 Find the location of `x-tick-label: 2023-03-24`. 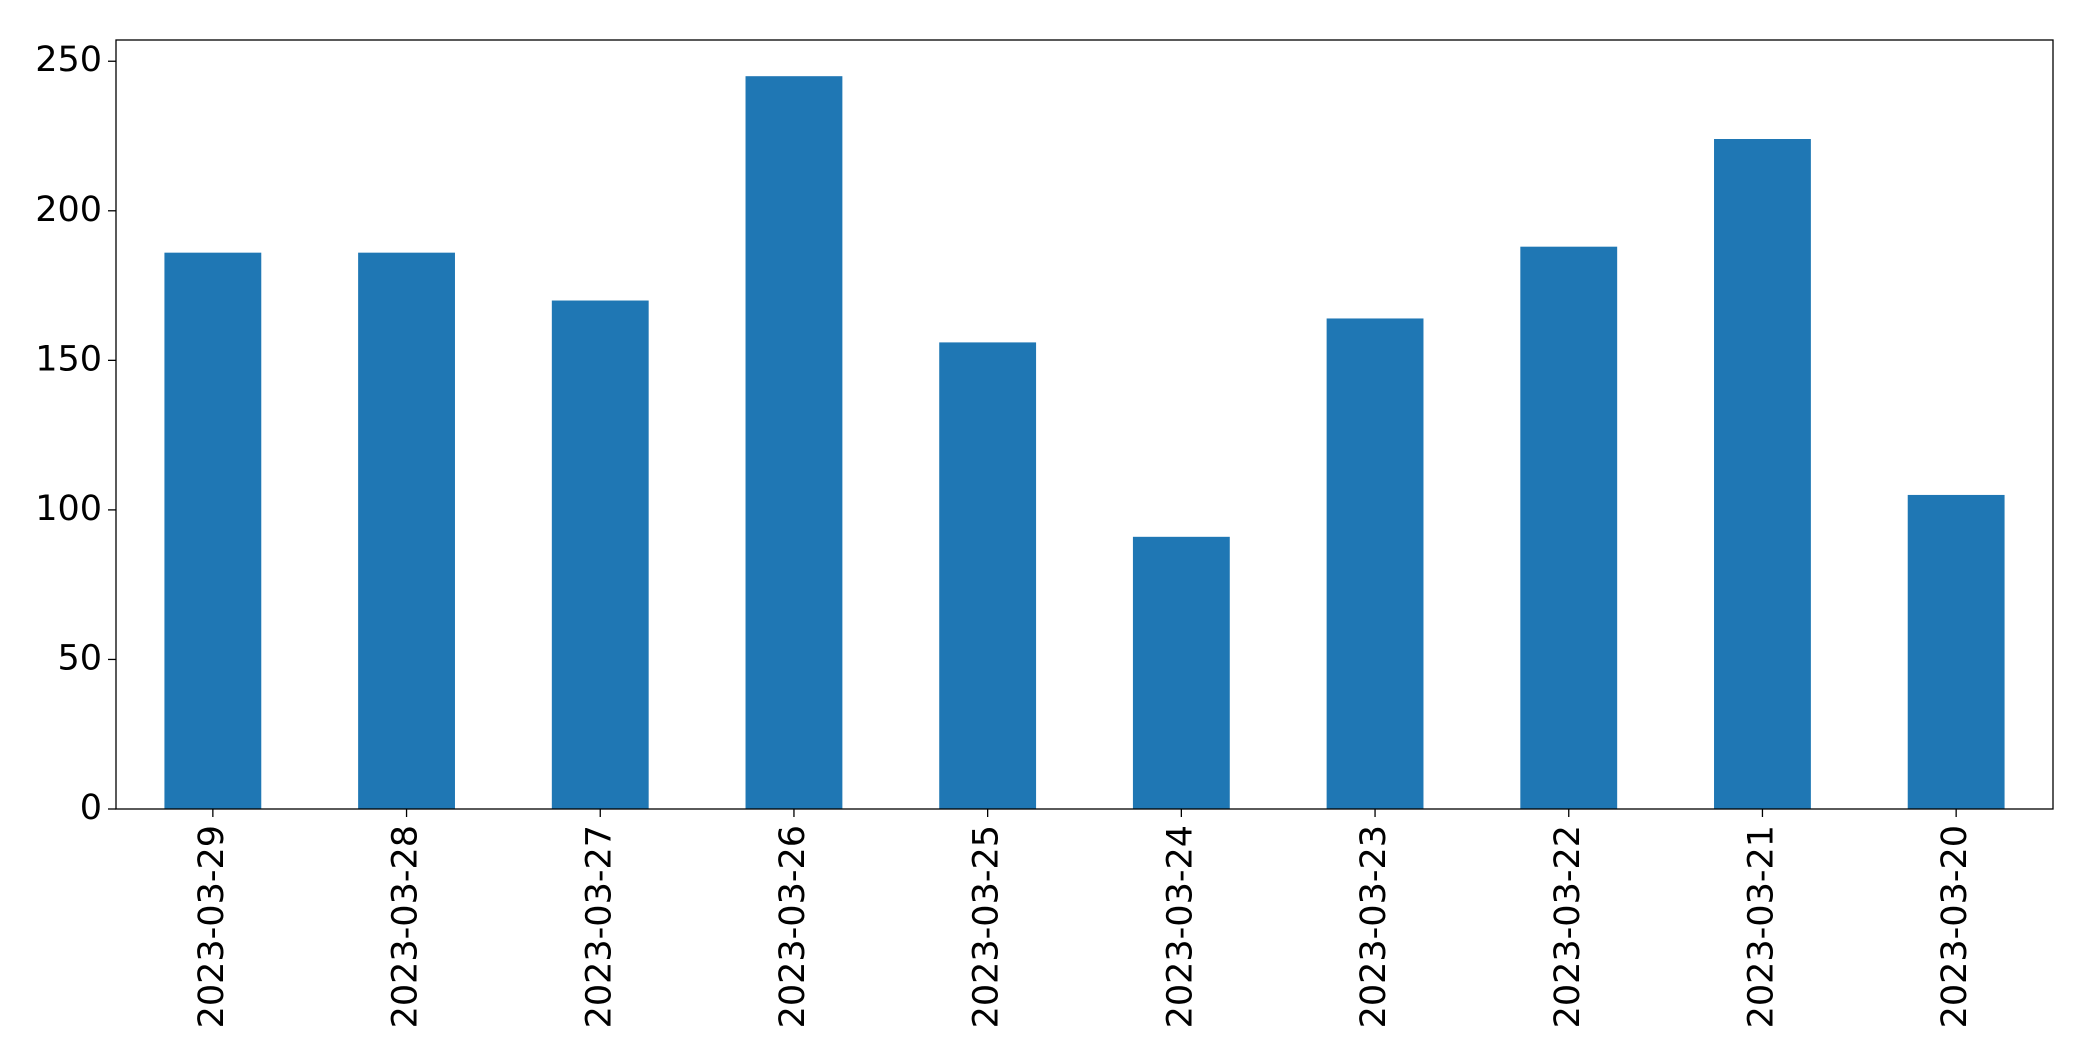

x-tick-label: 2023-03-24 is located at coordinates (1180, 926).